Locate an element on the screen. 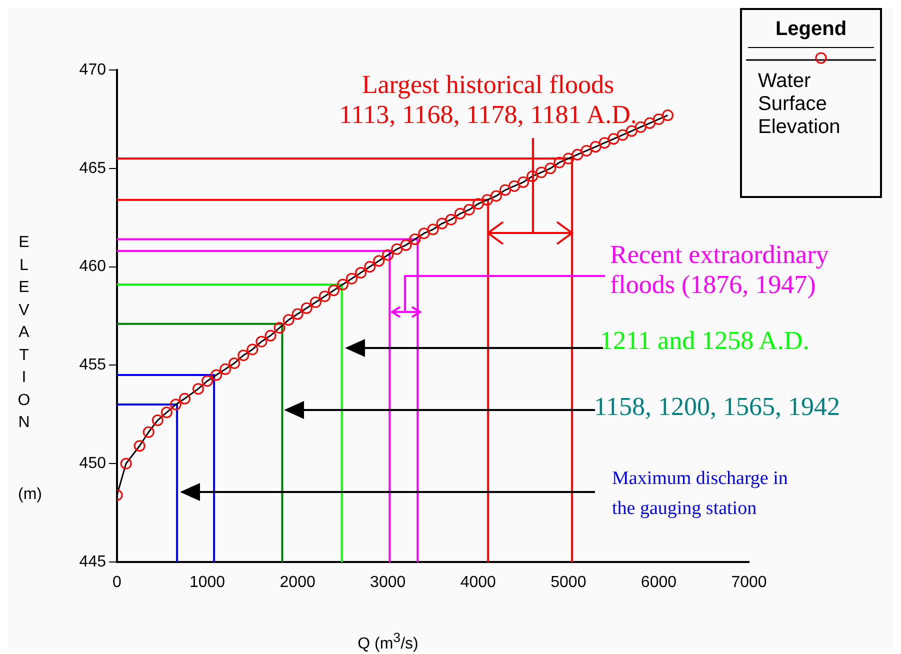 This screenshot has height=654, width=901. annotation: Maximum discharge in the gauging station is located at coordinates (700, 494).